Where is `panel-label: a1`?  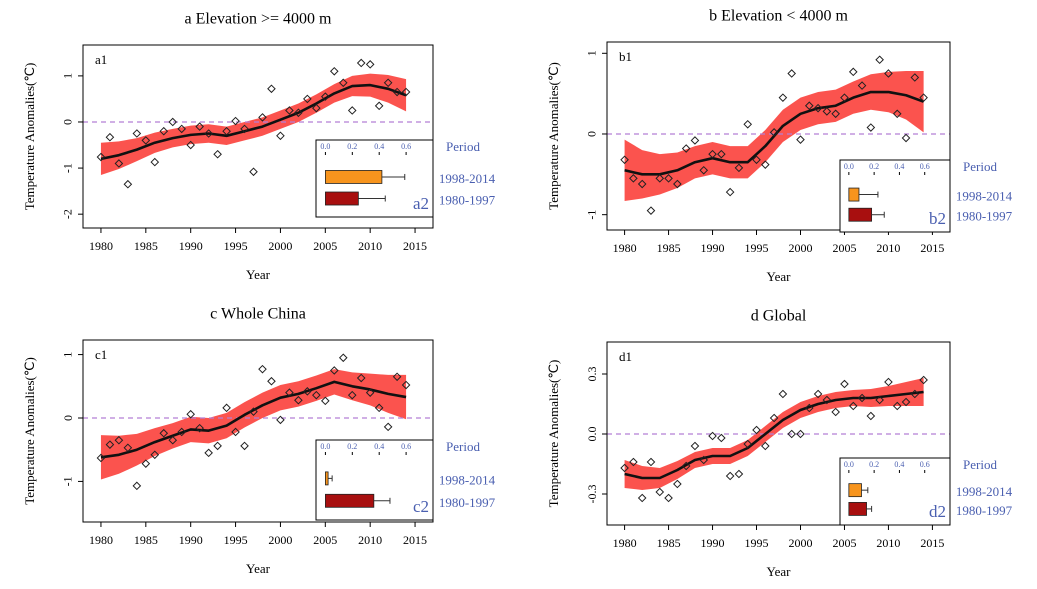
panel-label: a1 is located at coordinates (101, 59).